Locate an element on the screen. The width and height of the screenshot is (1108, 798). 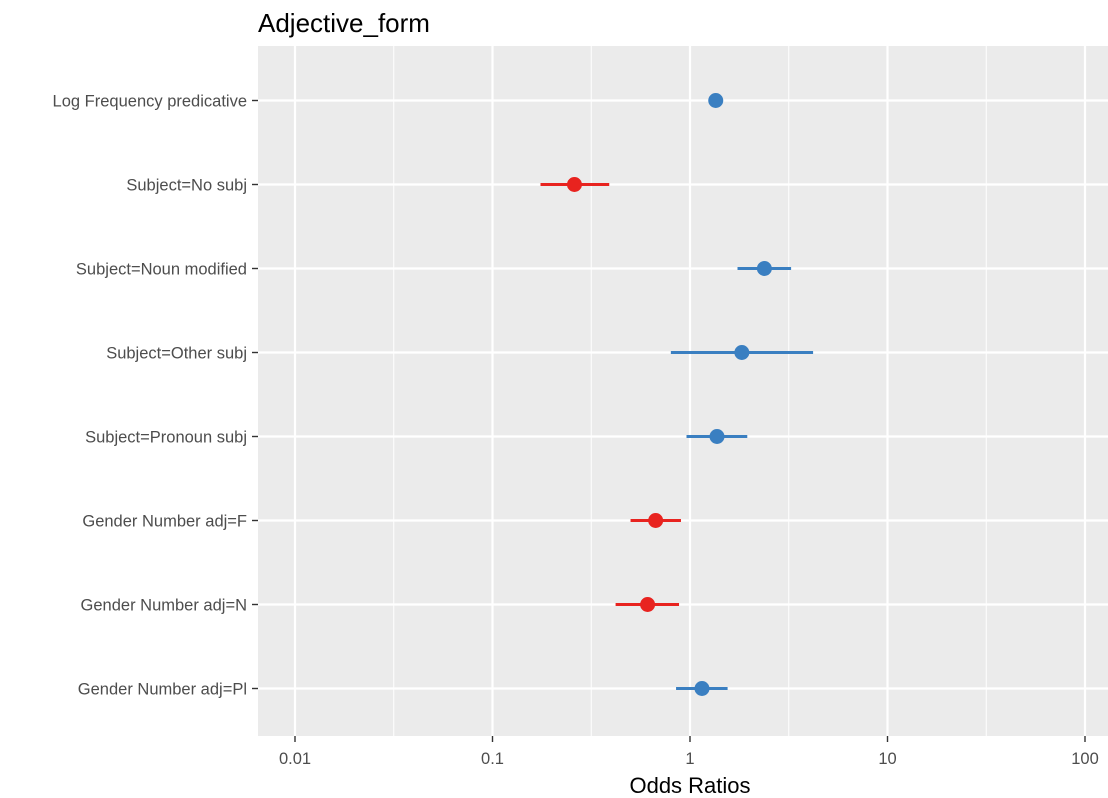
x-axis: 0.01 0.1 1 10 100 is located at coordinates (689, 752).